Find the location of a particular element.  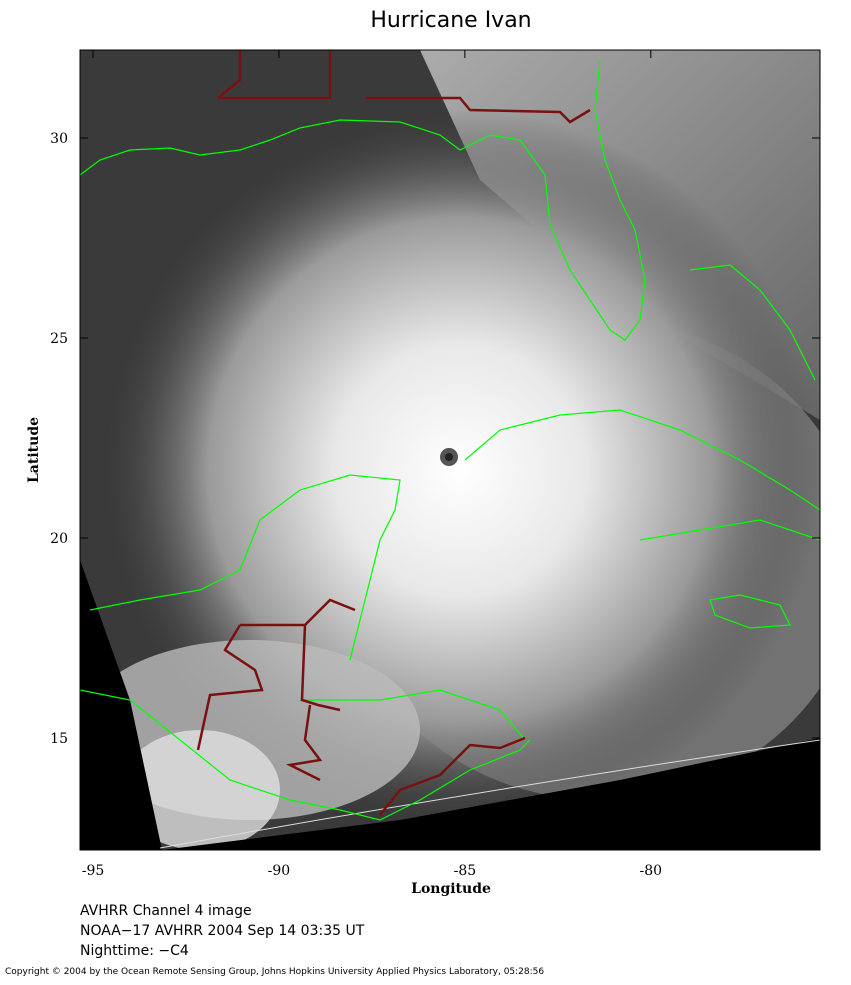

x-tick-label: -95 is located at coordinates (93, 871).